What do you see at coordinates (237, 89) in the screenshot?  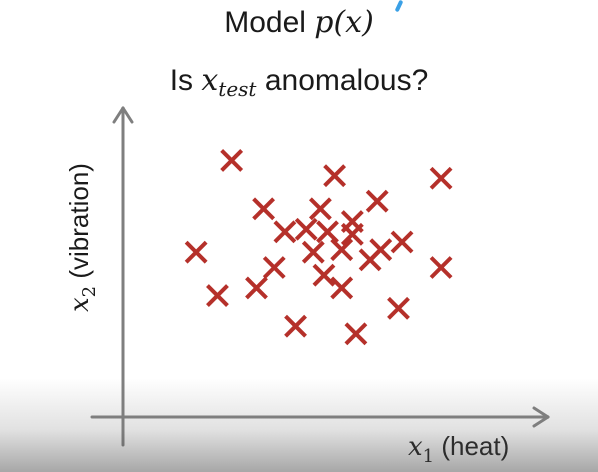 I see `question-subscript: test` at bounding box center [237, 89].